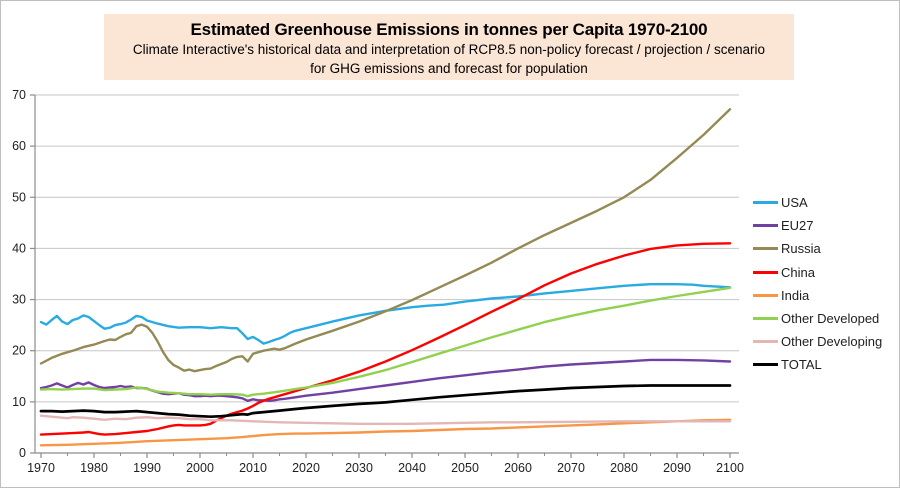  What do you see at coordinates (19, 300) in the screenshot?
I see `y-axis-label: 30` at bounding box center [19, 300].